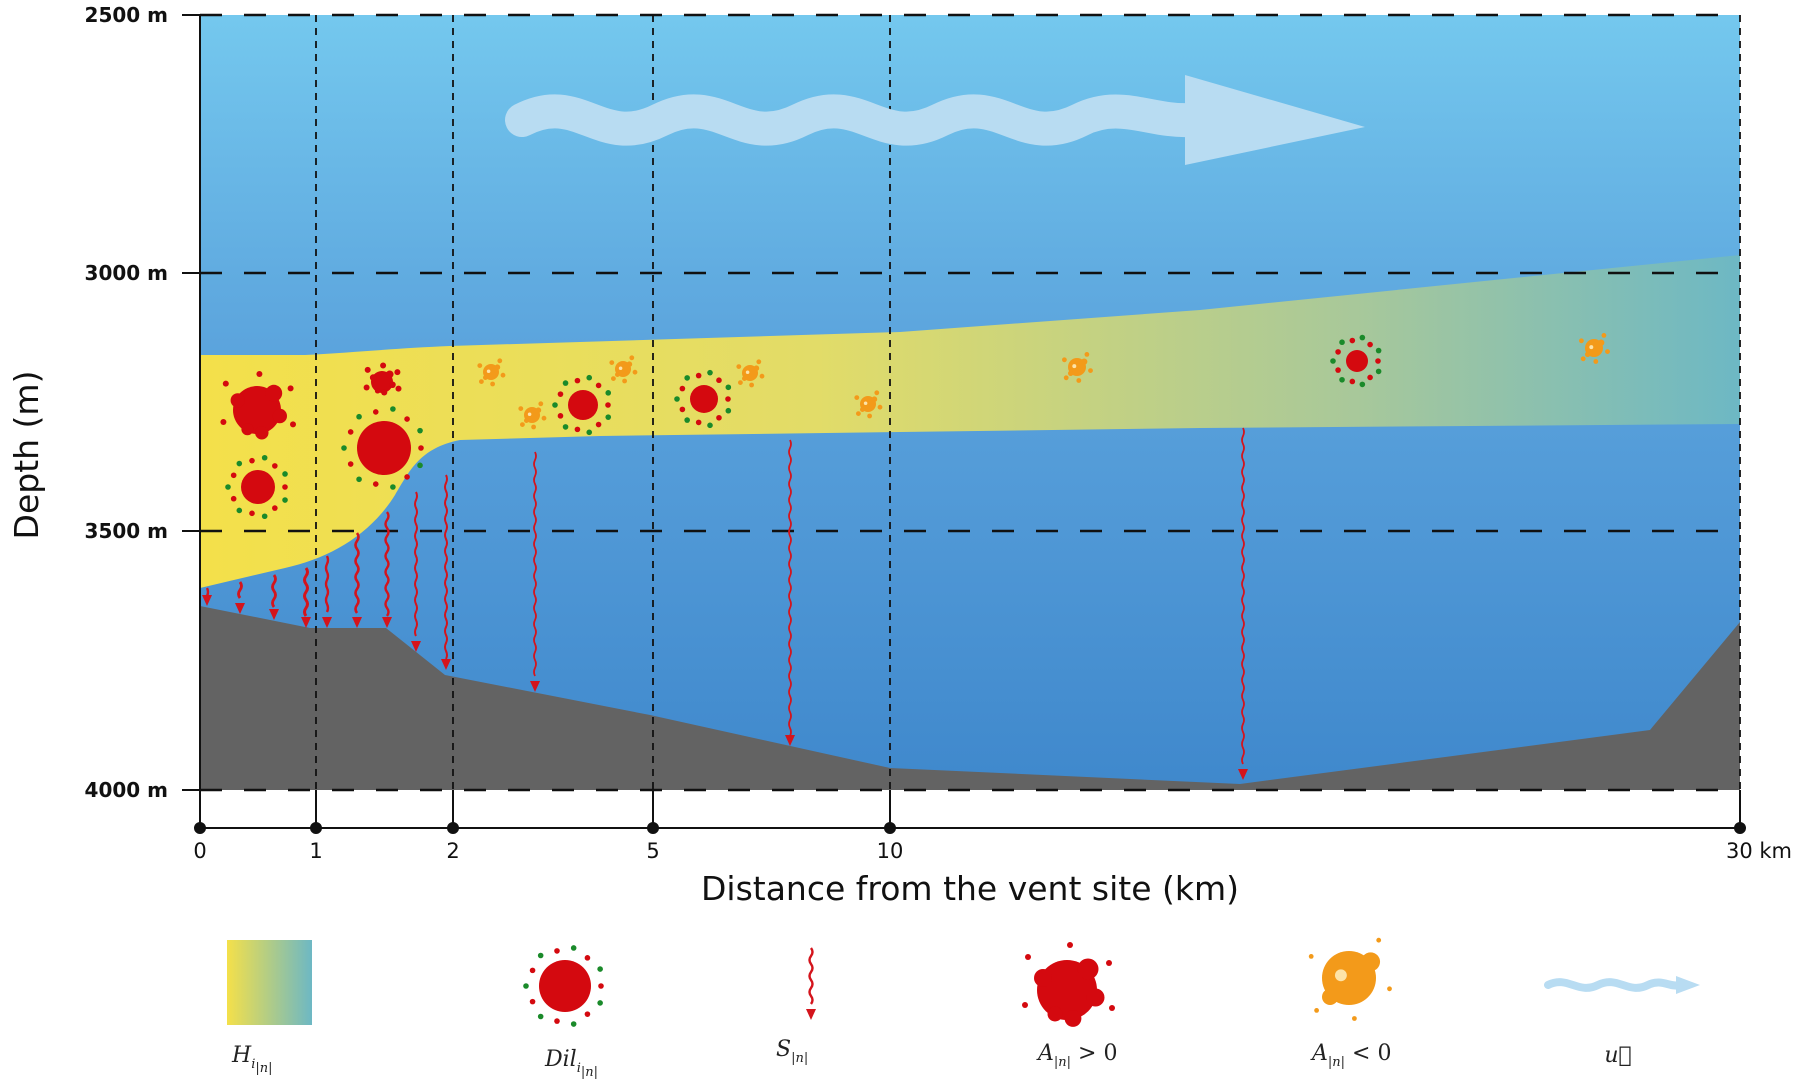 This screenshot has width=1800, height=1082. I want to click on legend-hydrothermal-label: Hi|n|, so click(252, 1059).